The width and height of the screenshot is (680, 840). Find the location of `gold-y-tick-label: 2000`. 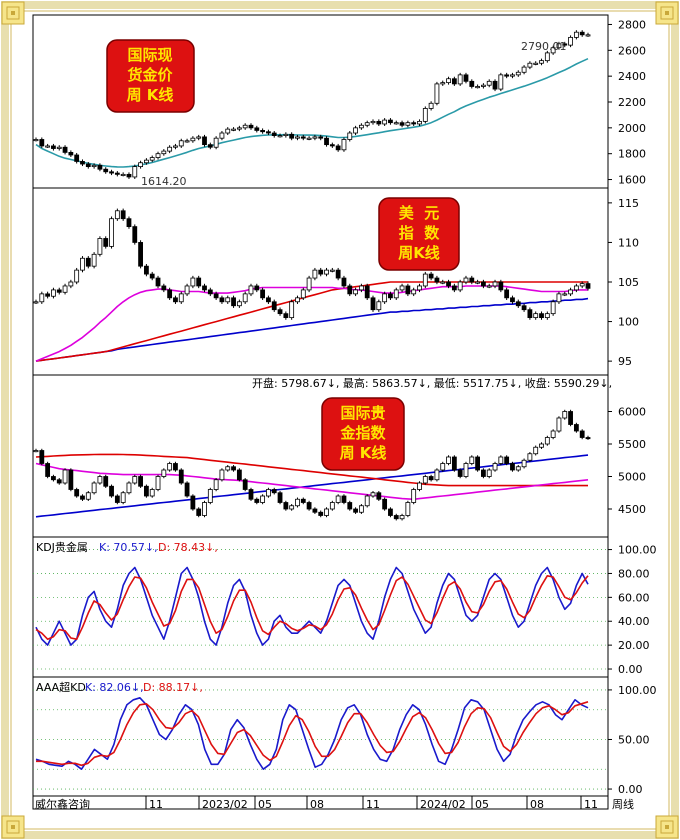

gold-y-tick-label: 2000 is located at coordinates (632, 128).